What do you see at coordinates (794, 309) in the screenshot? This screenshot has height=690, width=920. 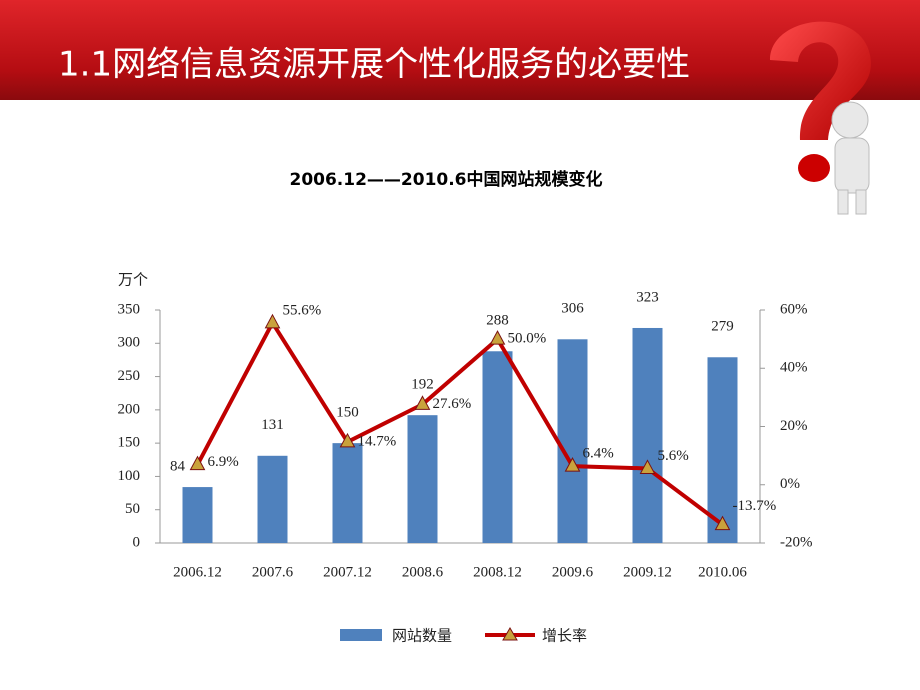 I see `y2-tick-label: 60%` at bounding box center [794, 309].